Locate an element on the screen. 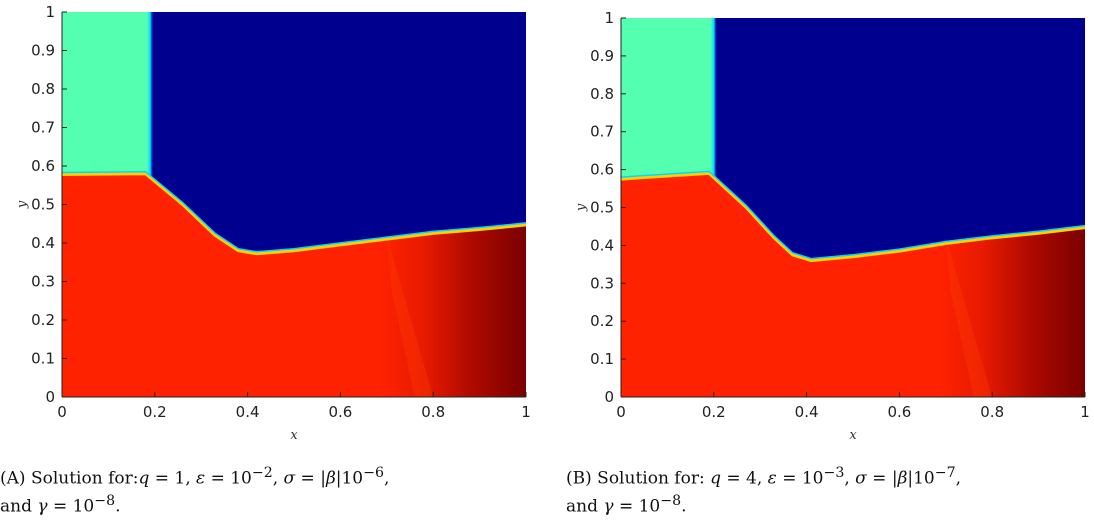 Image resolution: width=1094 pixels, height=521 pixels. caption-b-label: (B) is located at coordinates (579, 478).